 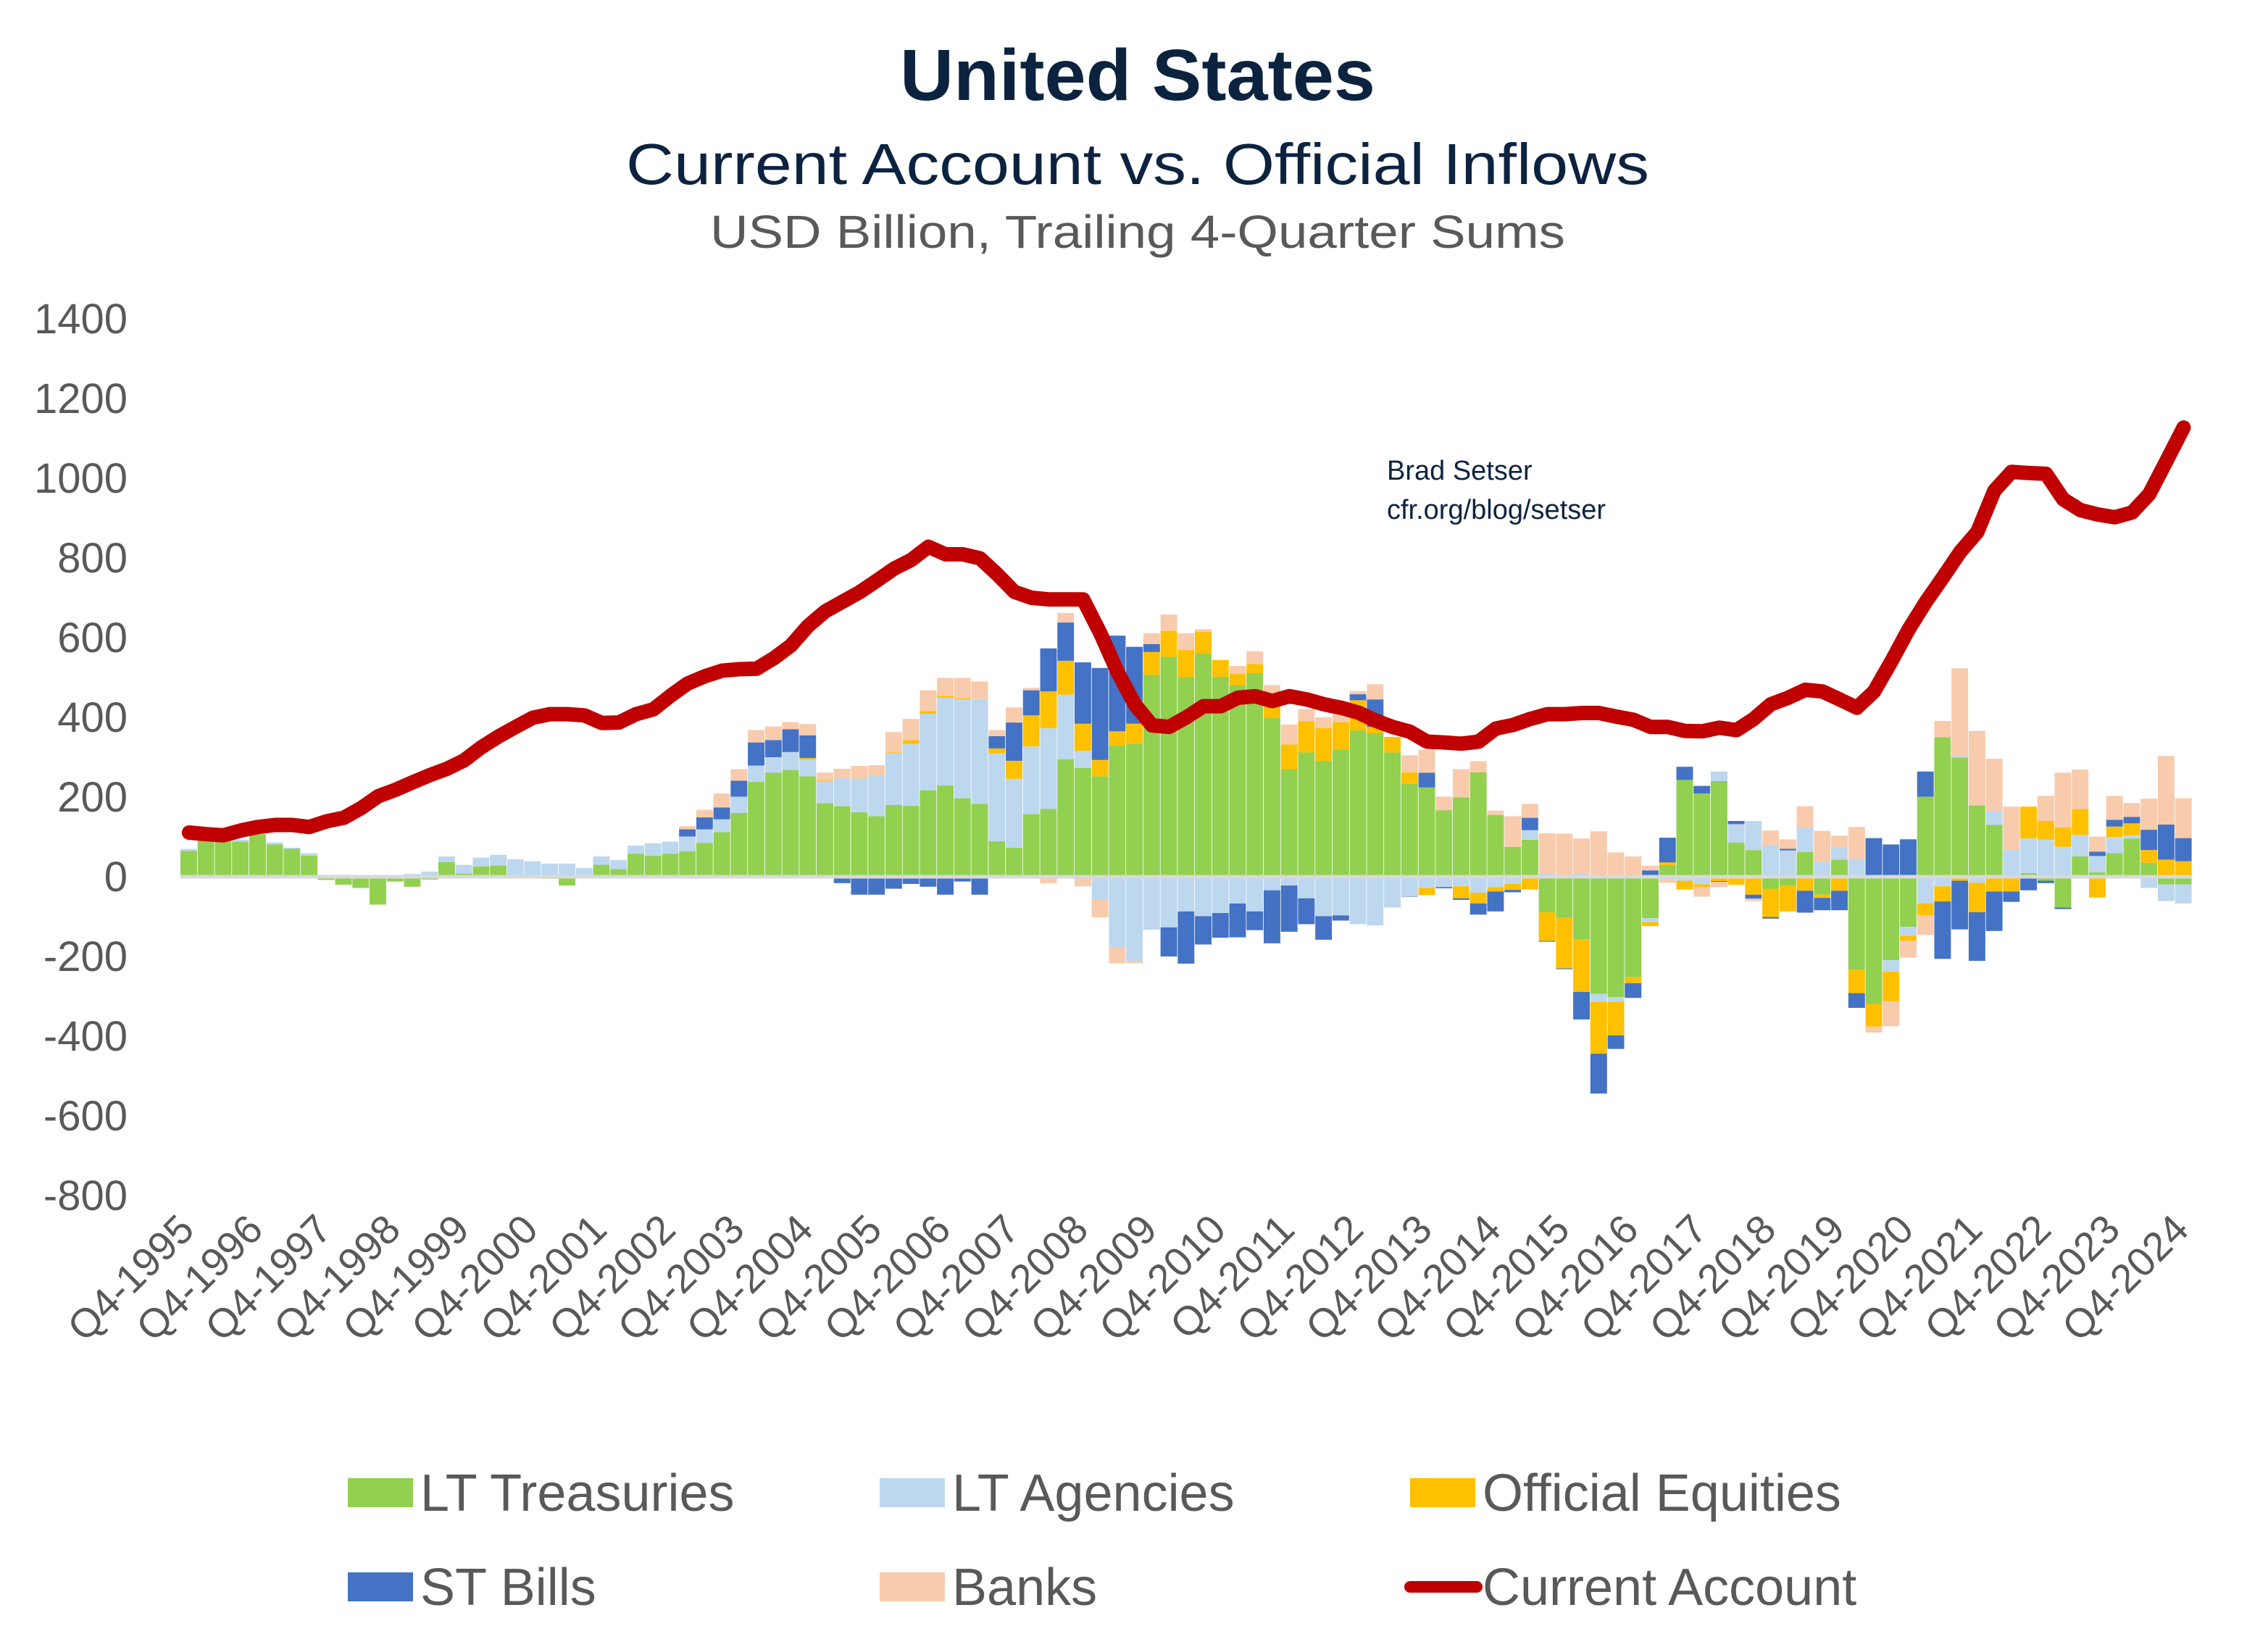 I want to click on y-tick-label: 1400, so click(x=81, y=319).